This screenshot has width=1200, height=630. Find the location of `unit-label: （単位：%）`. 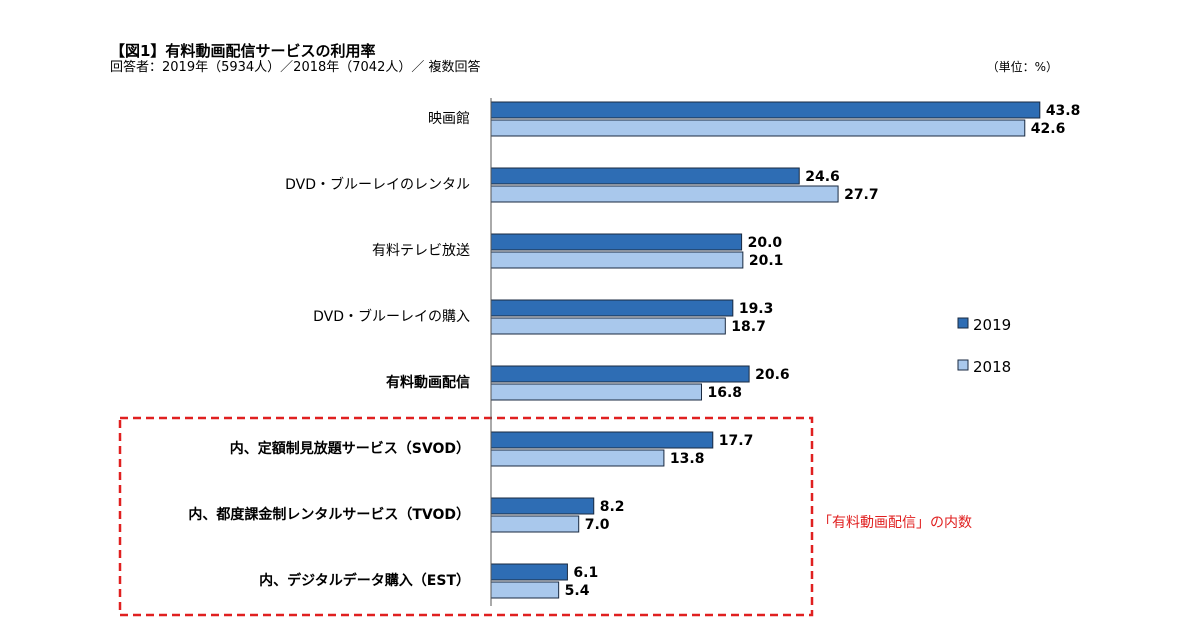

unit-label: （単位：%） is located at coordinates (1022, 66).